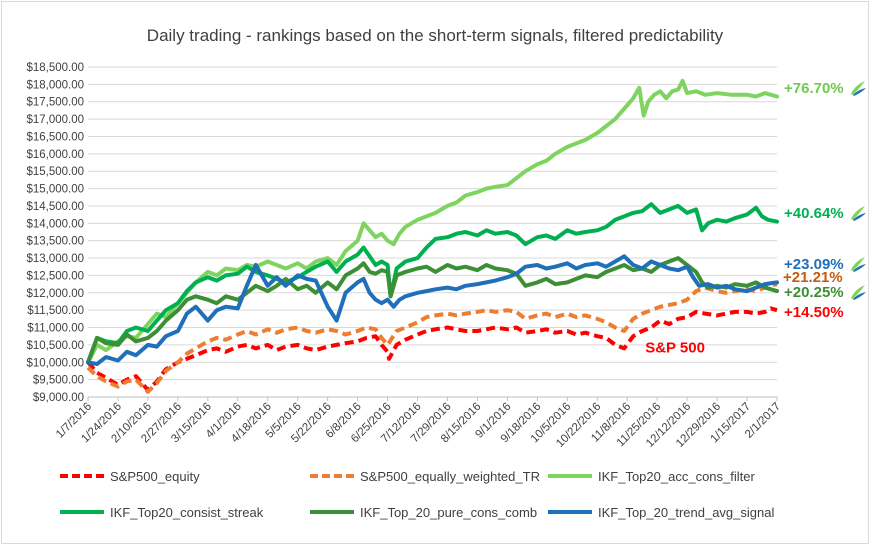  I want to click on legend-item: IKF_Top_20_trend_avg_signal, so click(661, 512).